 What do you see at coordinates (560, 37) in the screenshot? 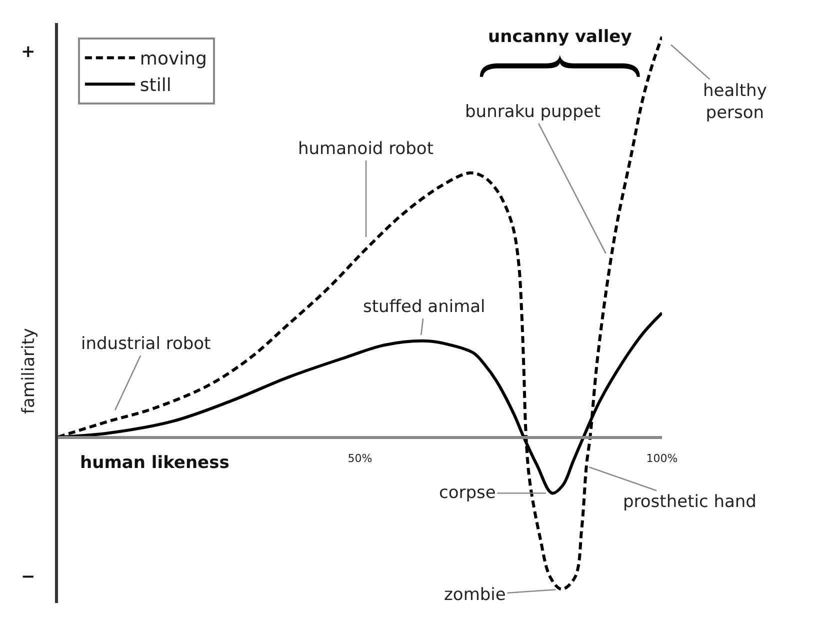
I see `annotation: uncanny valley` at bounding box center [560, 37].